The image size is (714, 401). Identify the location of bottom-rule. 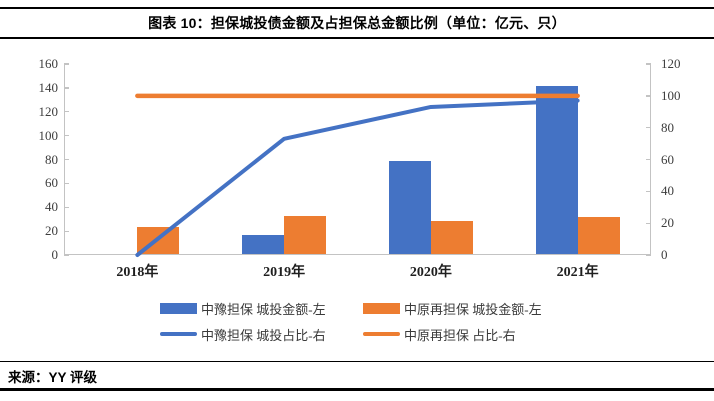
(357, 389).